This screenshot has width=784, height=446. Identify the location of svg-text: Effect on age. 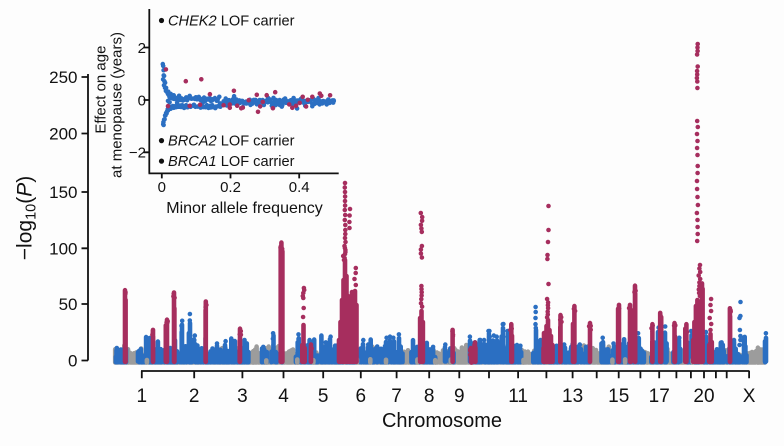
(100, 90).